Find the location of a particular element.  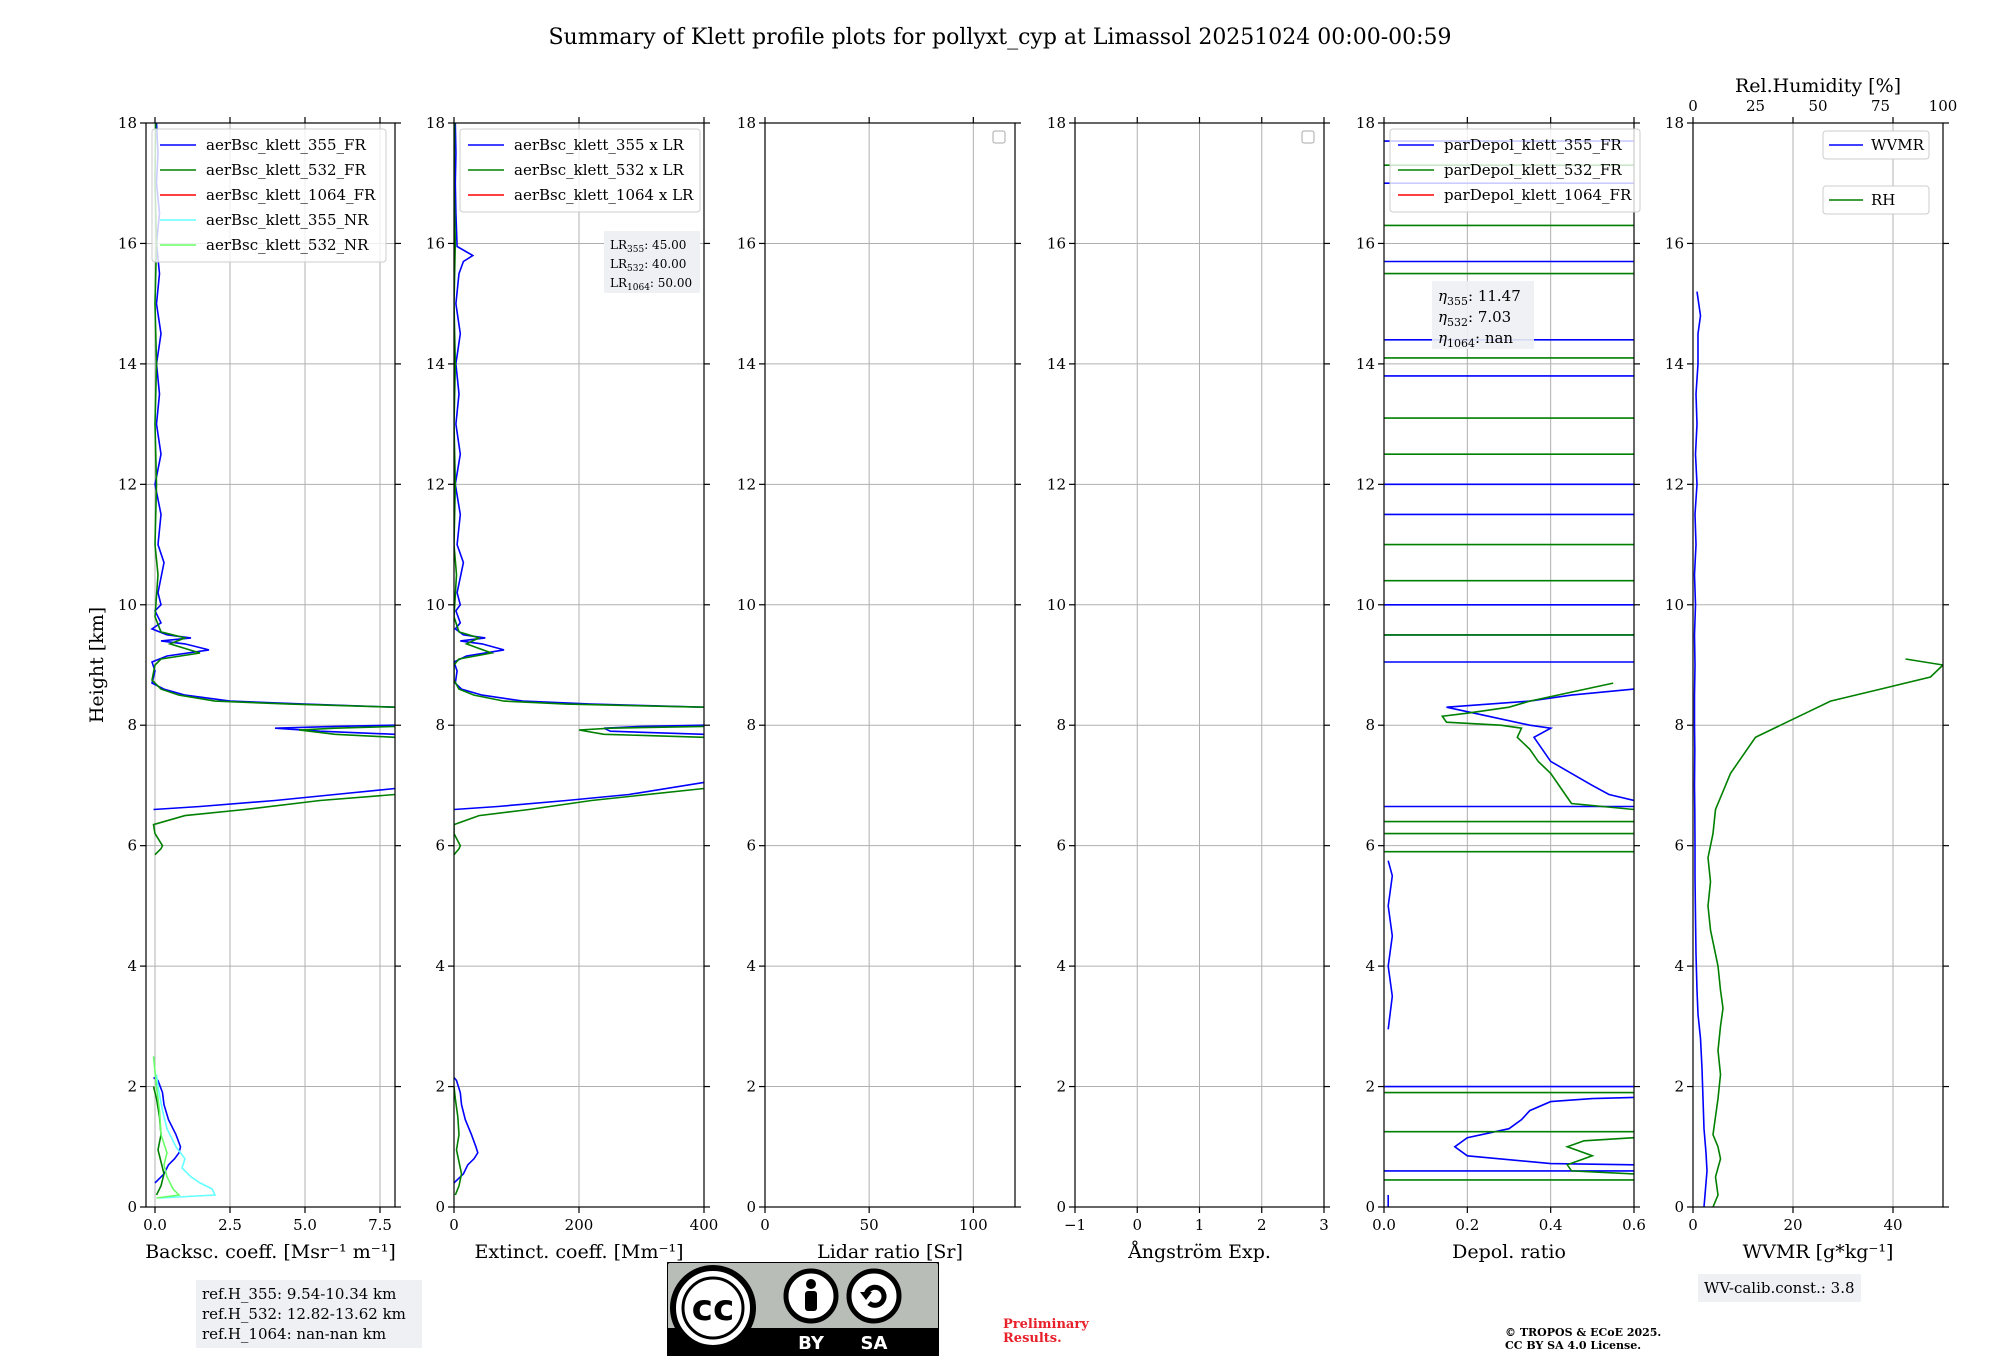

by-label: BY is located at coordinates (811, 1343).